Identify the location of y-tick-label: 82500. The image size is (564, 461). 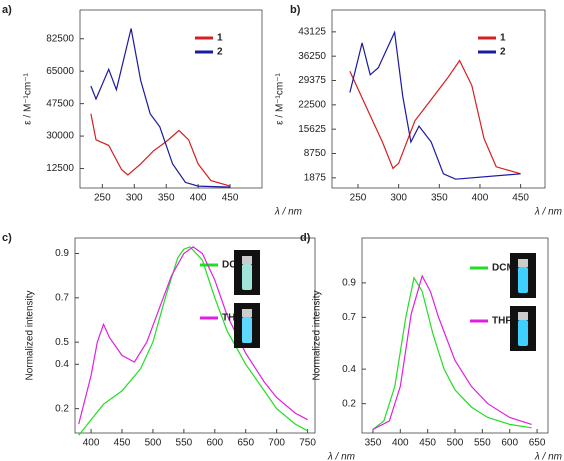
(60, 38).